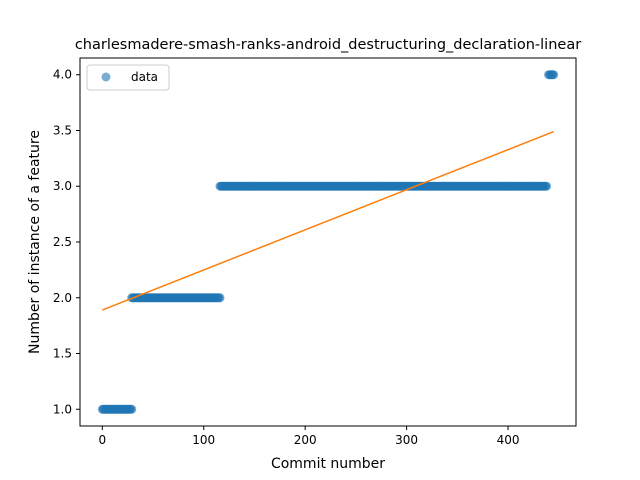 This screenshot has width=640, height=480. Describe the element at coordinates (106, 77) in the screenshot. I see `legend-marker` at that location.